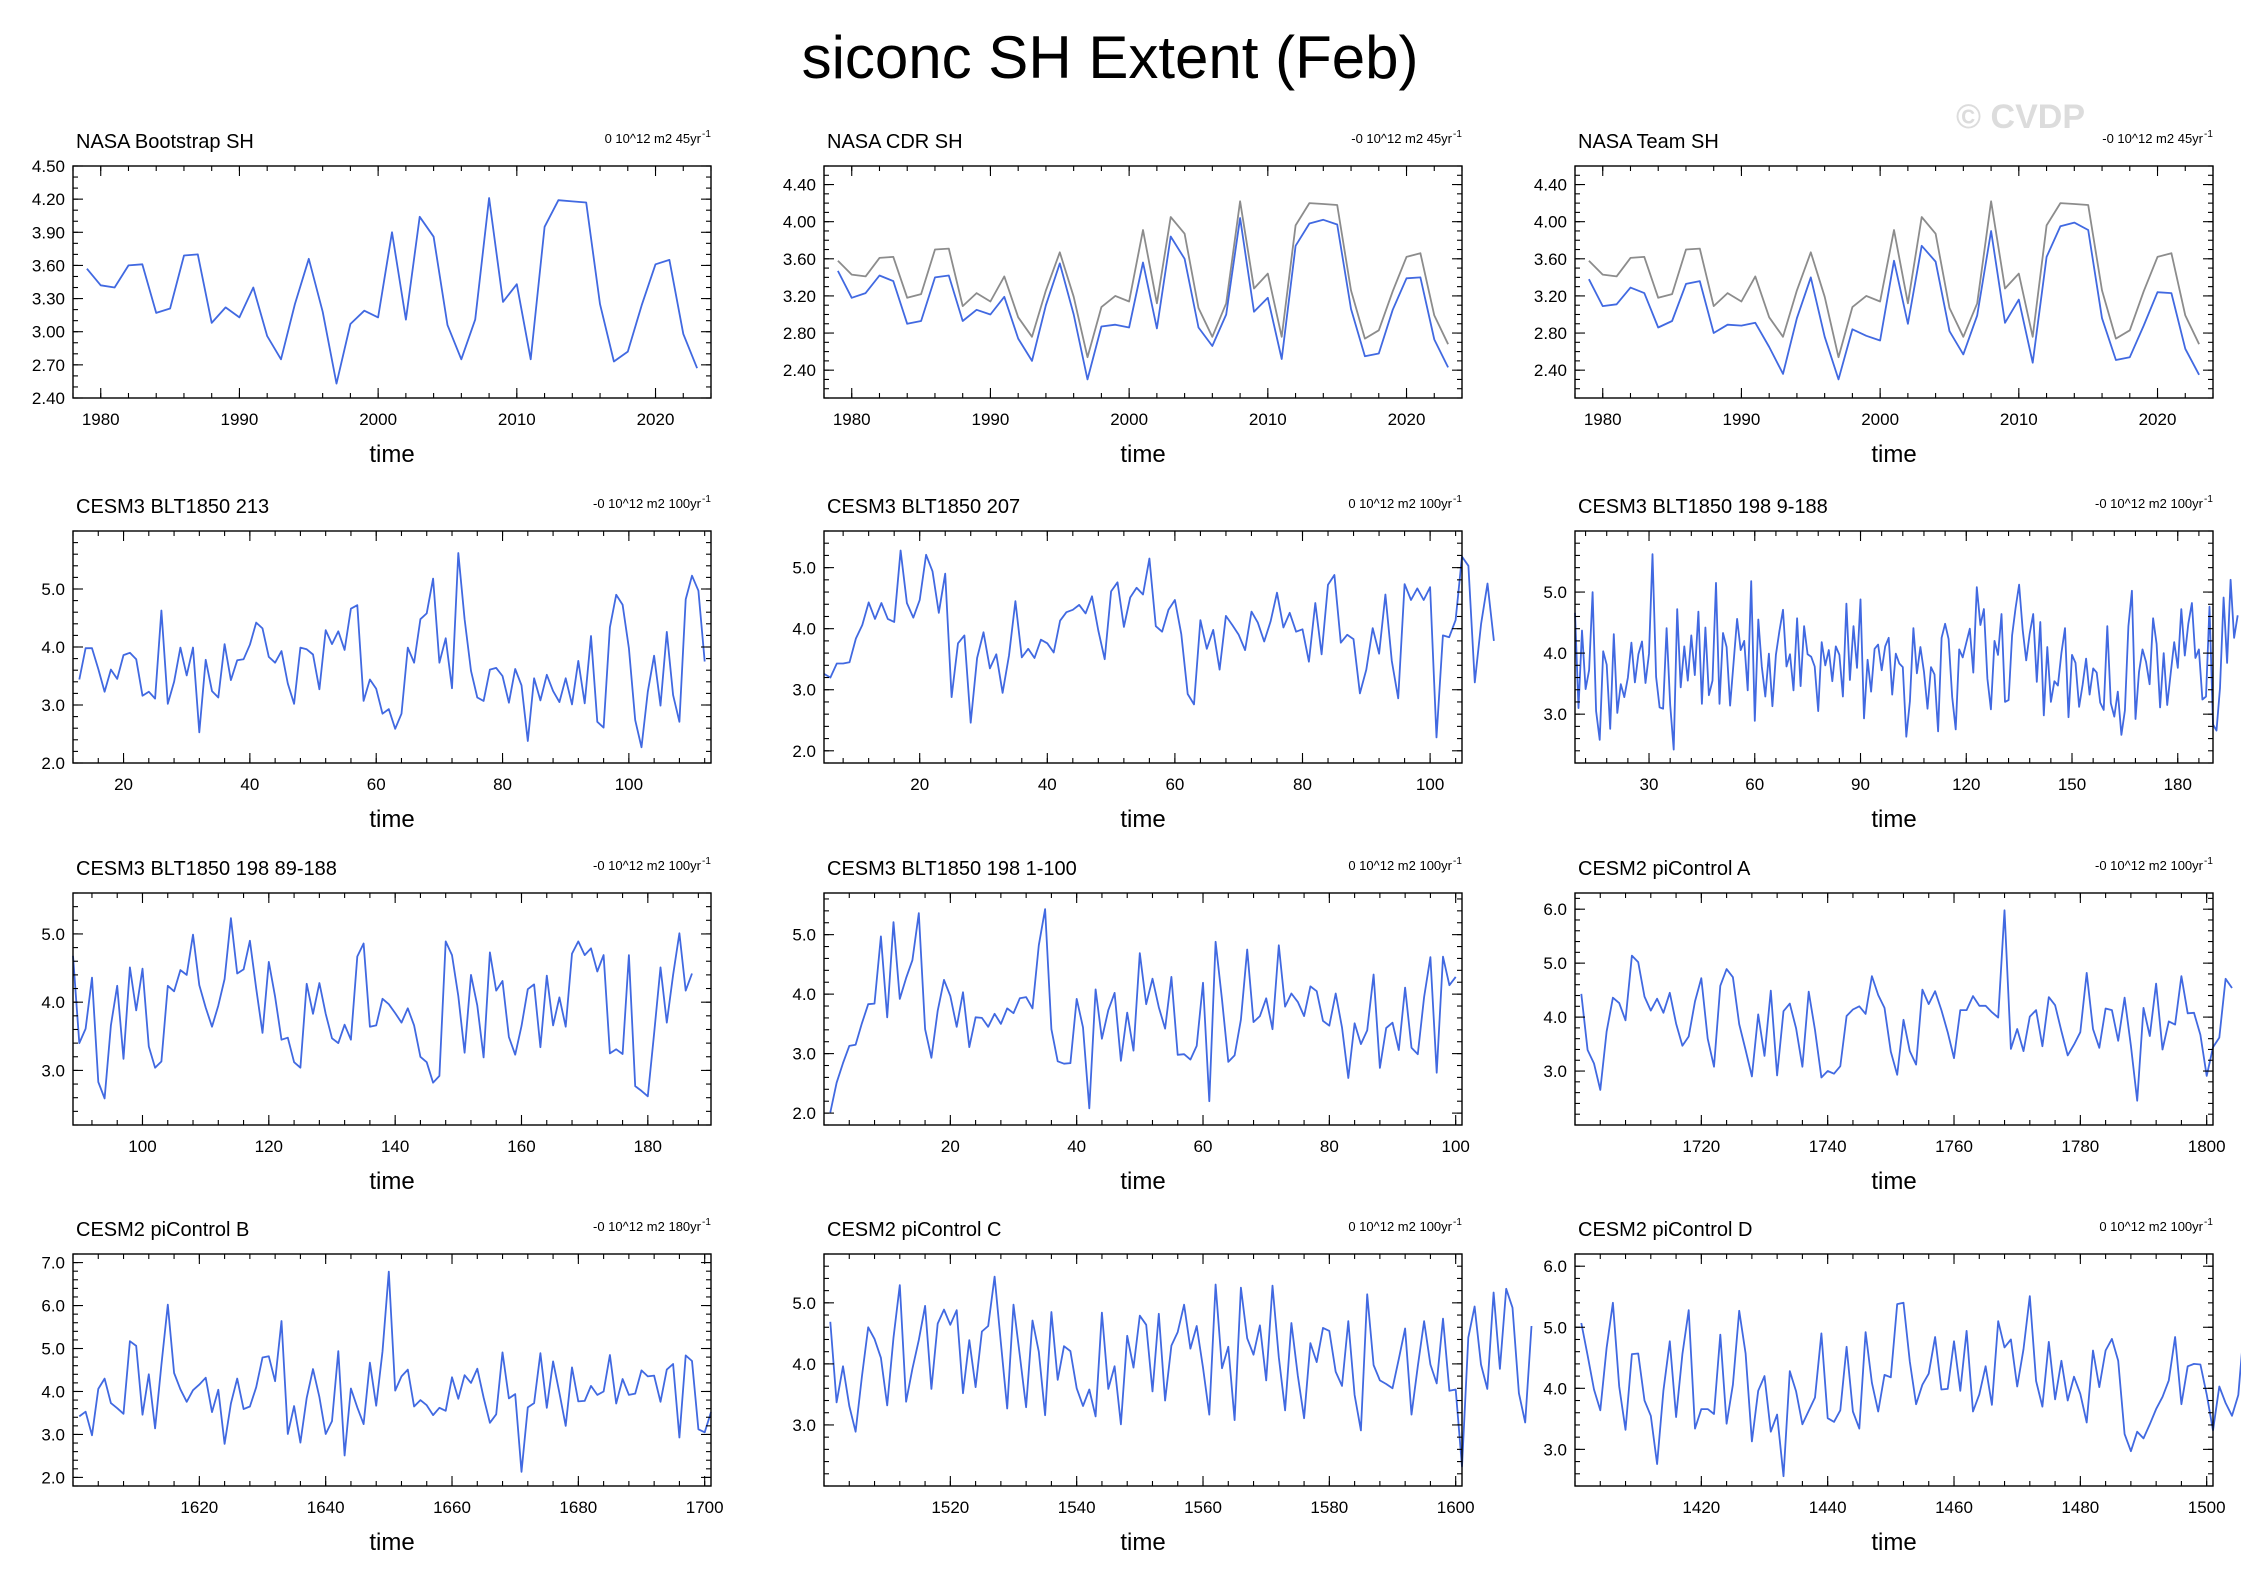 The height and width of the screenshot is (1588, 2241). Describe the element at coordinates (1828, 1146) in the screenshot. I see `x-tick-label: 1740` at that location.